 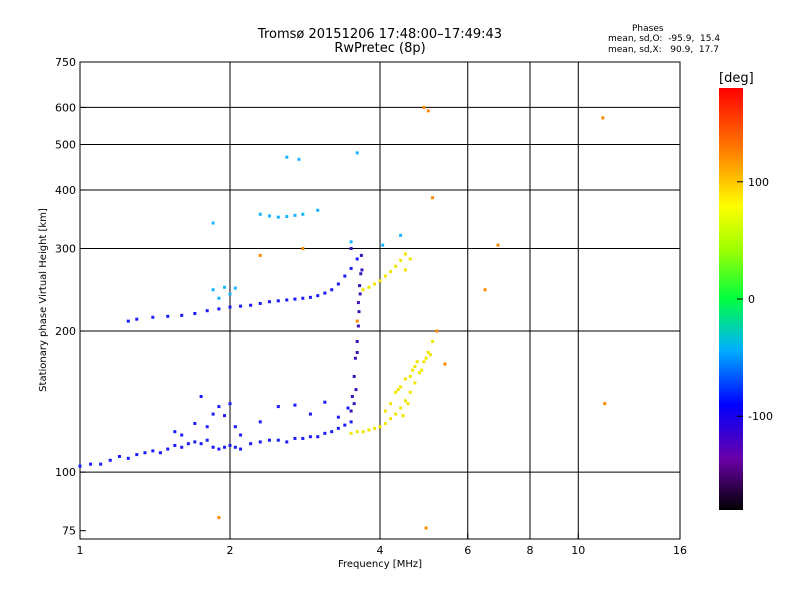 I want to click on y-tick-label: 75, so click(x=69, y=531).